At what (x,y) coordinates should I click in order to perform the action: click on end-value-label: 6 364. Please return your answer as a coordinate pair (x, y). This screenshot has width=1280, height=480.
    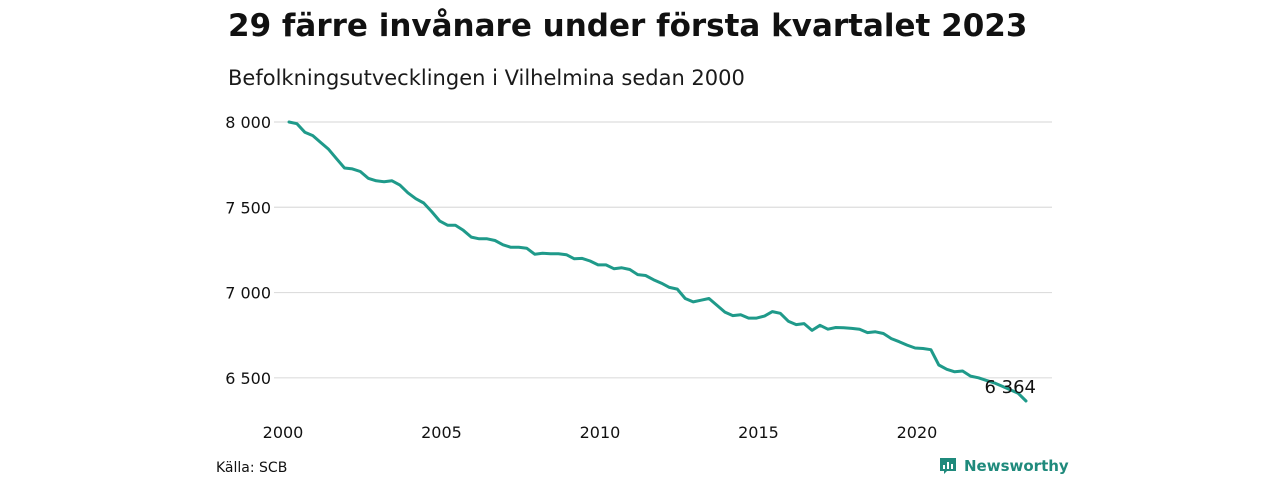
    Looking at the image, I should click on (1010, 387).